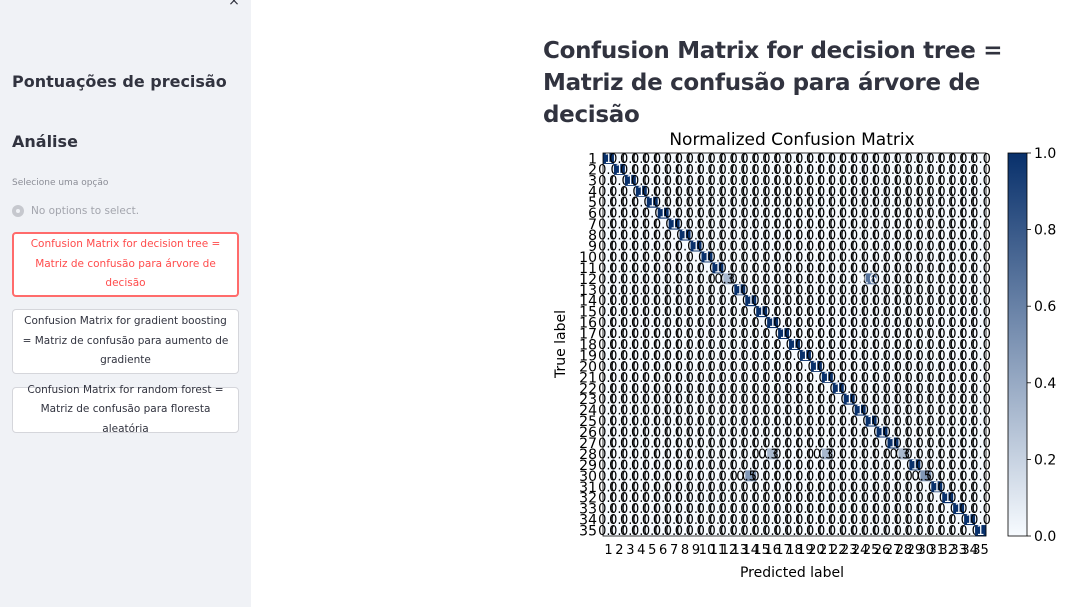 This screenshot has height=607, width=1087. What do you see at coordinates (608, 550) in the screenshot?
I see `x-tick-label: 1` at bounding box center [608, 550].